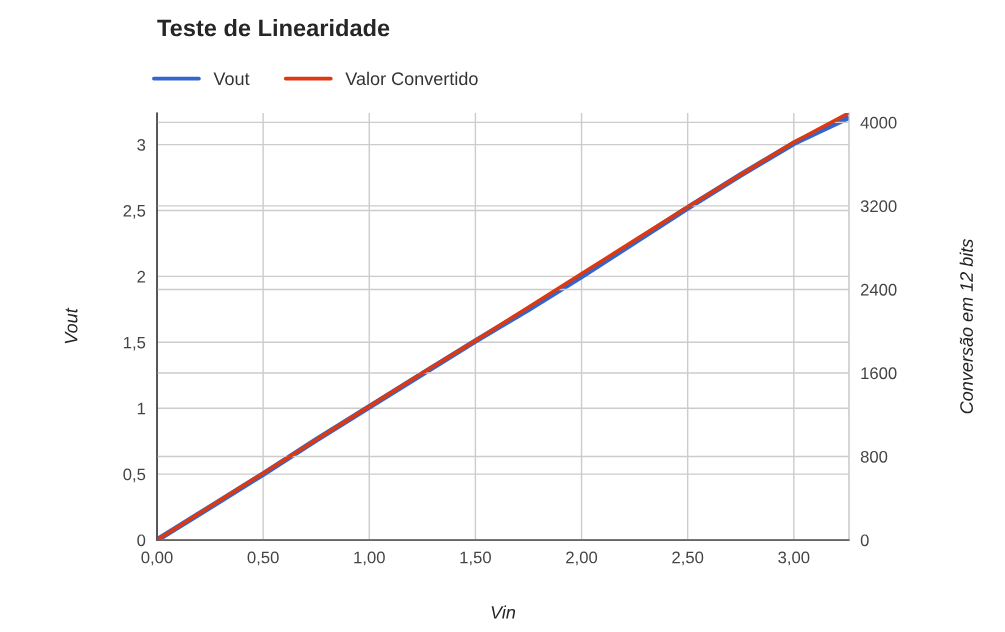 The width and height of the screenshot is (1005, 632). Describe the element at coordinates (878, 122) in the screenshot. I see `y2-tick-label: 4000` at that location.